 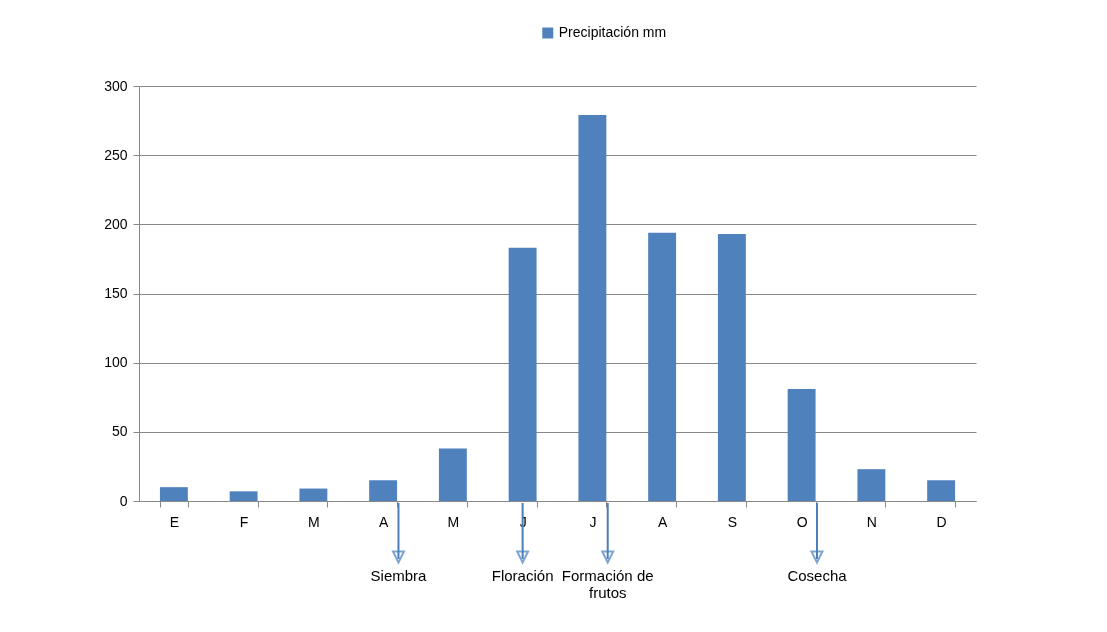 I want to click on y-tick-label: 300, so click(x=116, y=85).